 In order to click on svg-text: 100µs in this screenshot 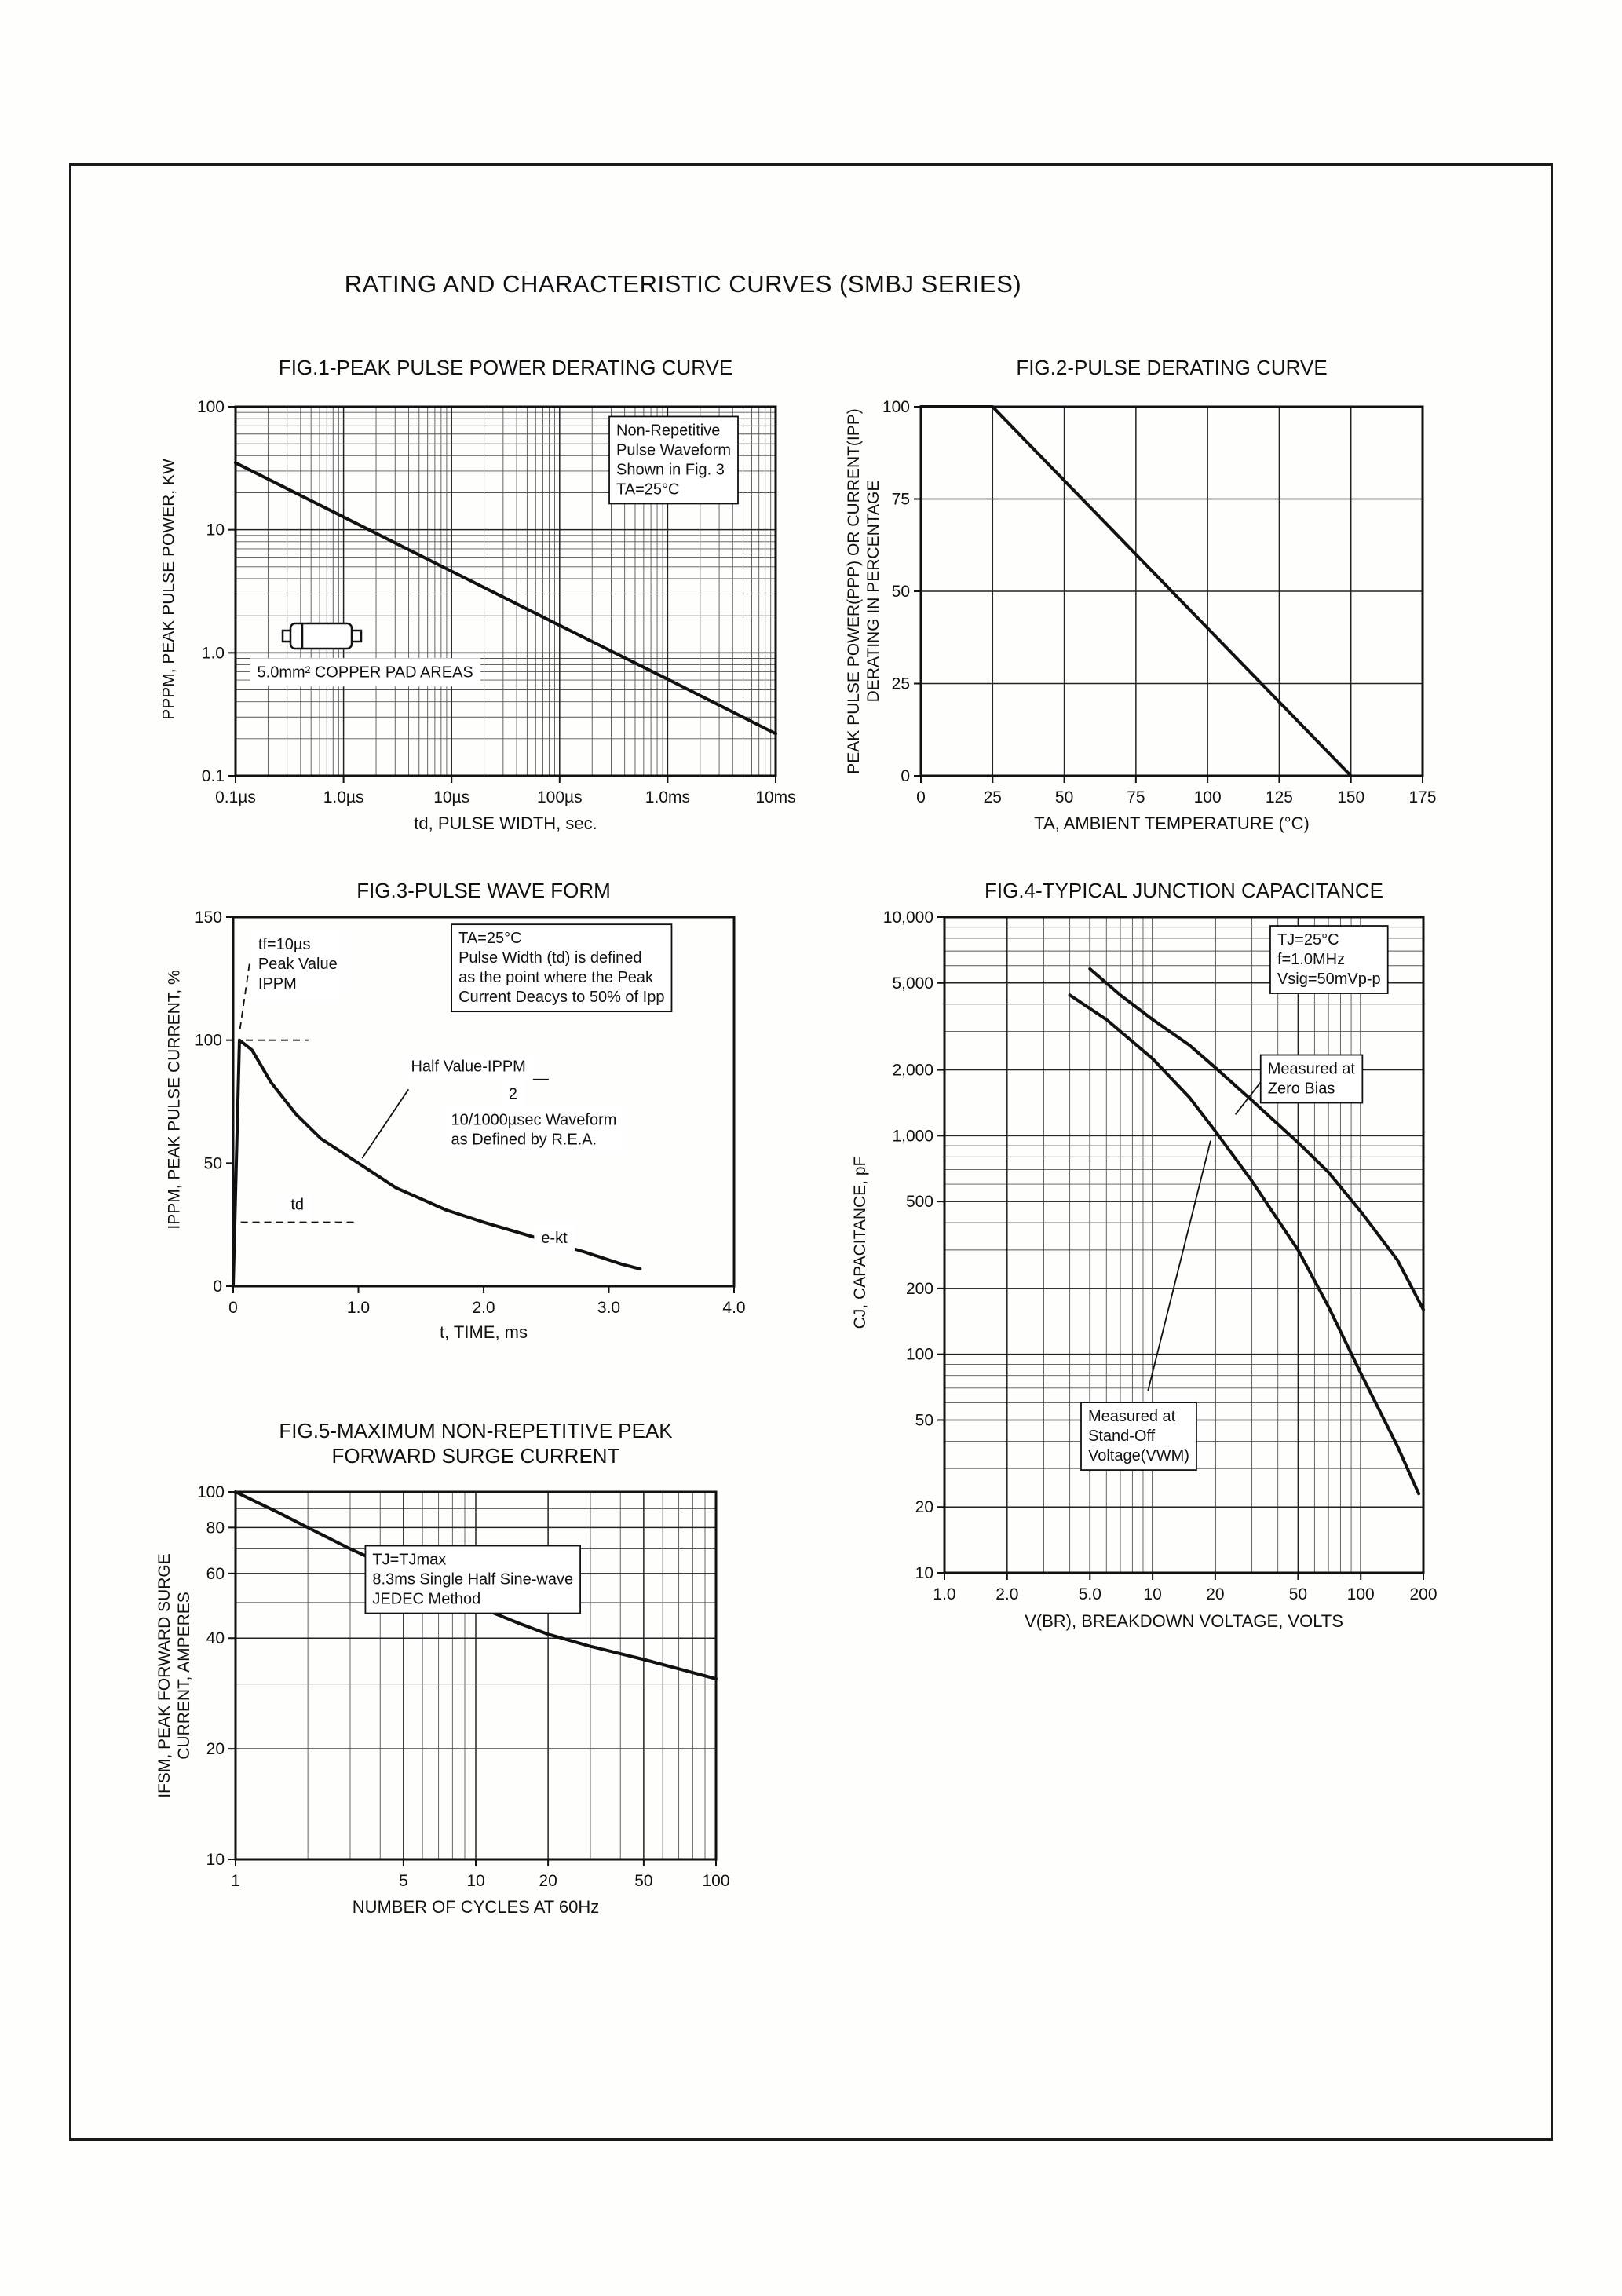, I will do `click(560, 797)`.